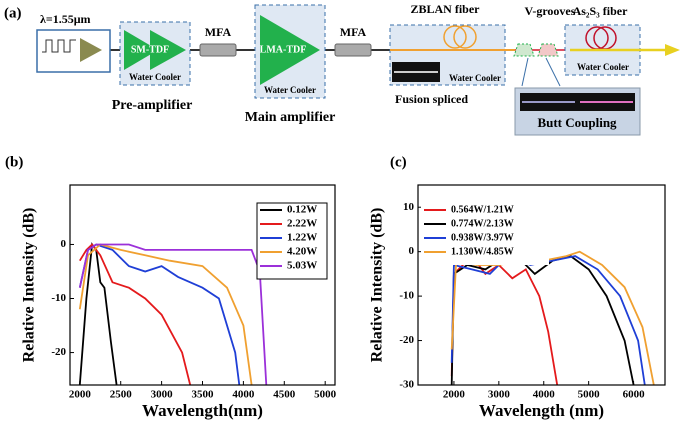 This screenshot has width=685, height=425. Describe the element at coordinates (302, 266) in the screenshot. I see `legend-label: 5.03W` at that location.